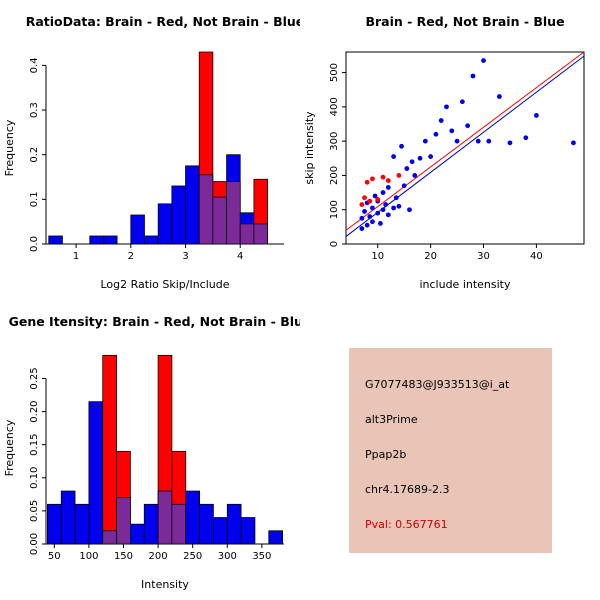 The width and height of the screenshot is (600, 600). Describe the element at coordinates (334, 244) in the screenshot. I see `y-tick-label: 0` at that location.